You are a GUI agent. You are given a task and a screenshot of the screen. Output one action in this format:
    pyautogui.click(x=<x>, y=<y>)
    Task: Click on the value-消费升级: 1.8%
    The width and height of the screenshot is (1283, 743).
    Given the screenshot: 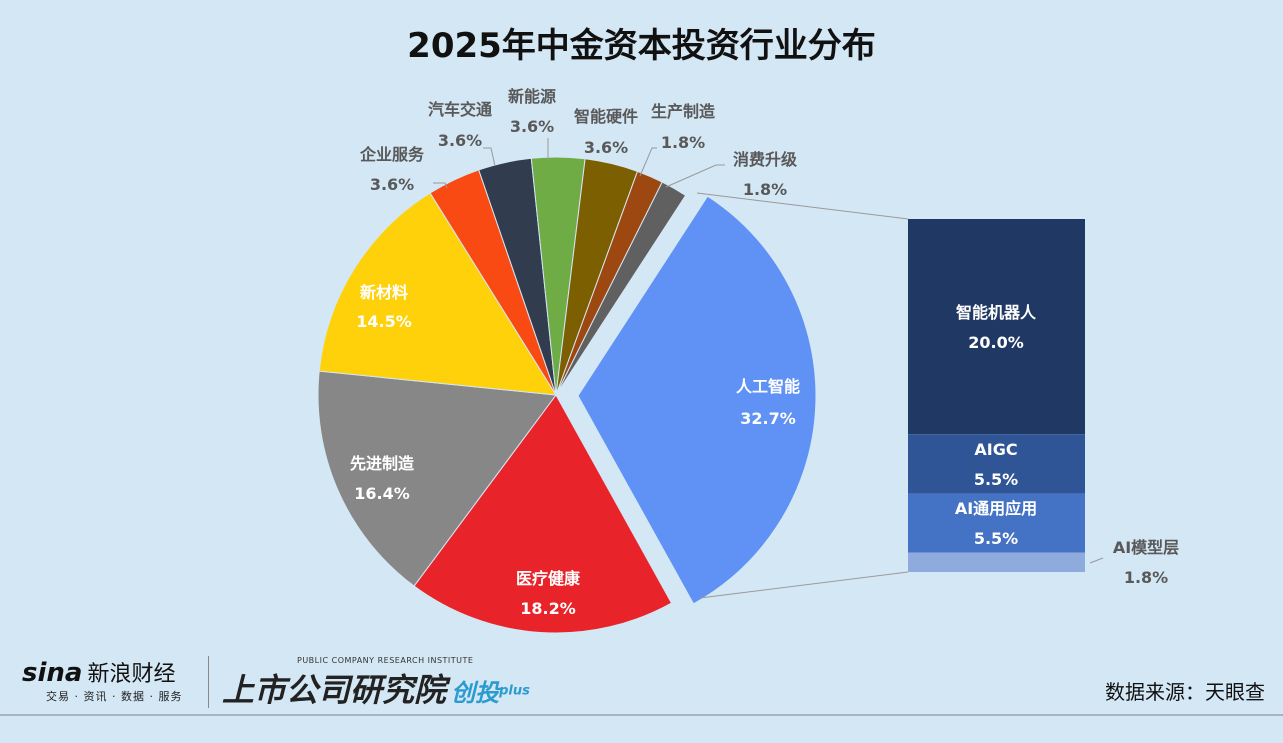 What is the action you would take?
    pyautogui.click(x=765, y=189)
    